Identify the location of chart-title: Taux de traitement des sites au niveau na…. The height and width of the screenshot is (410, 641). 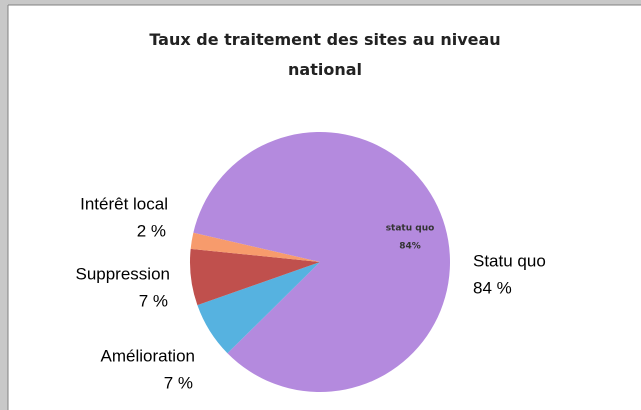
(324, 54).